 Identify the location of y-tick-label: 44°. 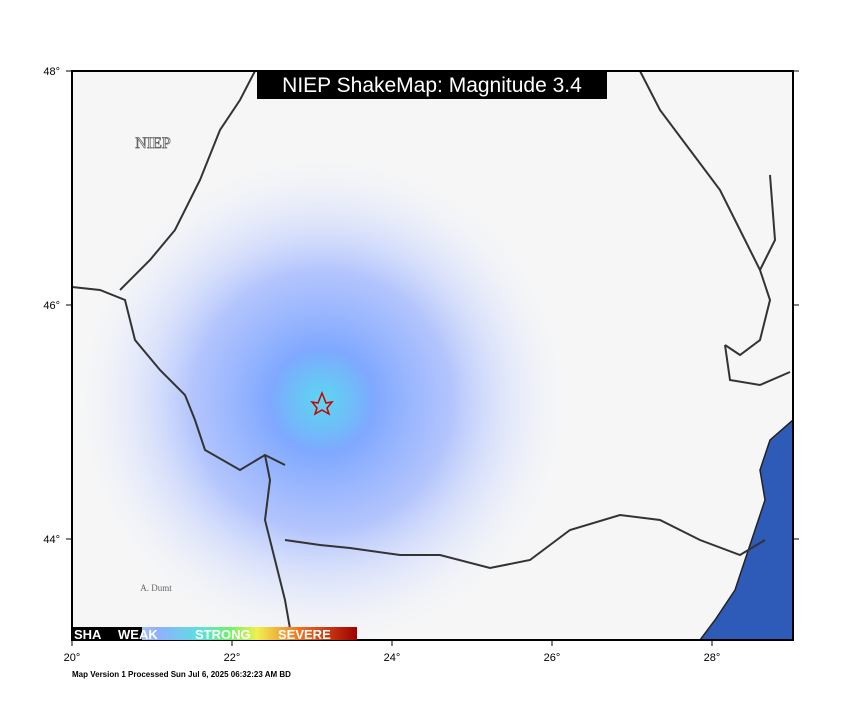
(51, 540).